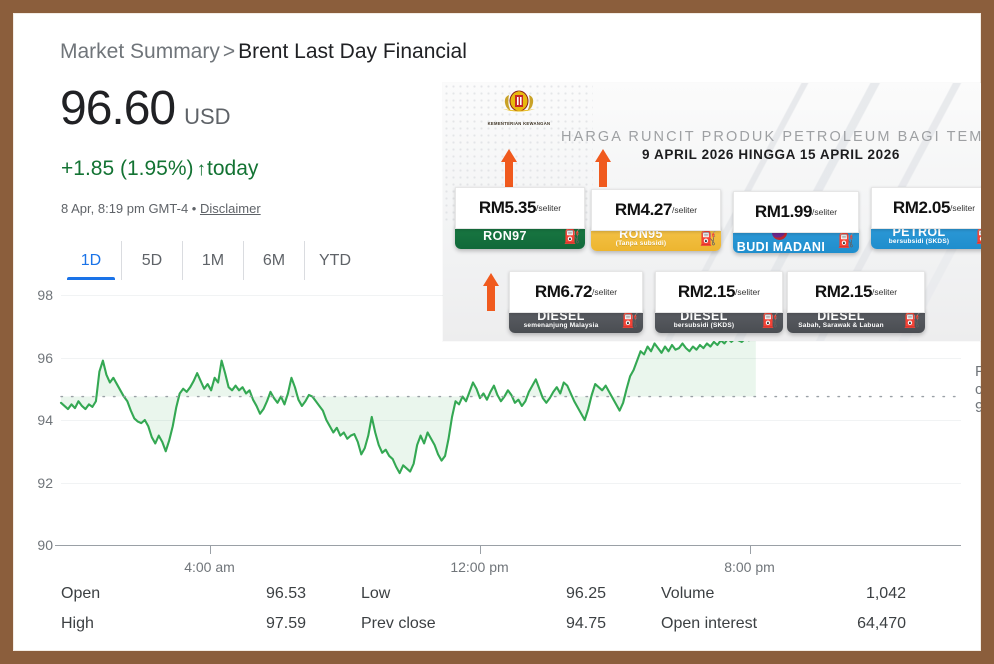  I want to click on tab-label: 6M, so click(274, 260).